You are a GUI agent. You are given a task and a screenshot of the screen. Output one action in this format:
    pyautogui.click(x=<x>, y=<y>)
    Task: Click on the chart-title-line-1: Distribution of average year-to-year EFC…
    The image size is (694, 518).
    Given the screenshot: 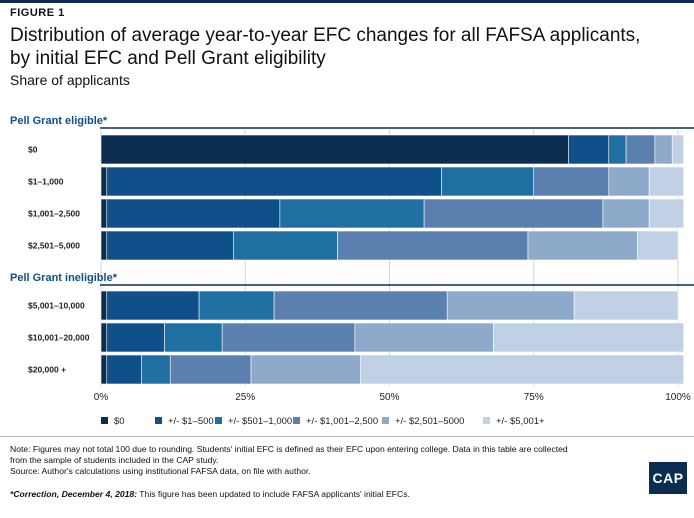 What is the action you would take?
    pyautogui.click(x=325, y=35)
    